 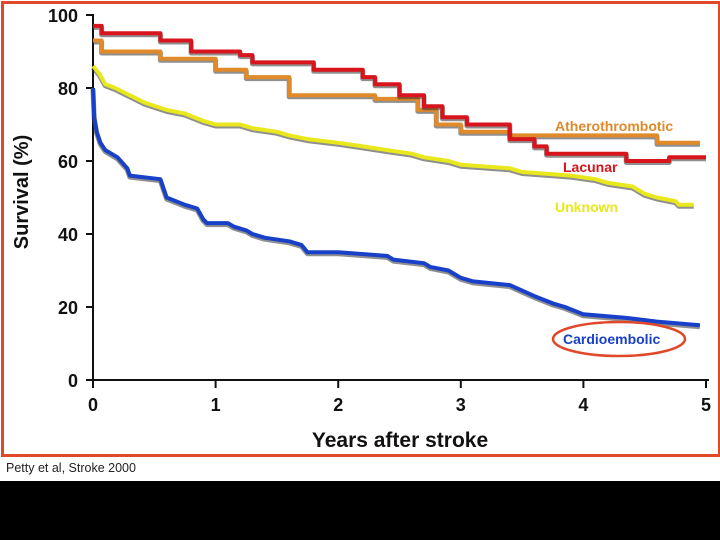 I want to click on x-tick-label: 0, so click(x=93, y=405).